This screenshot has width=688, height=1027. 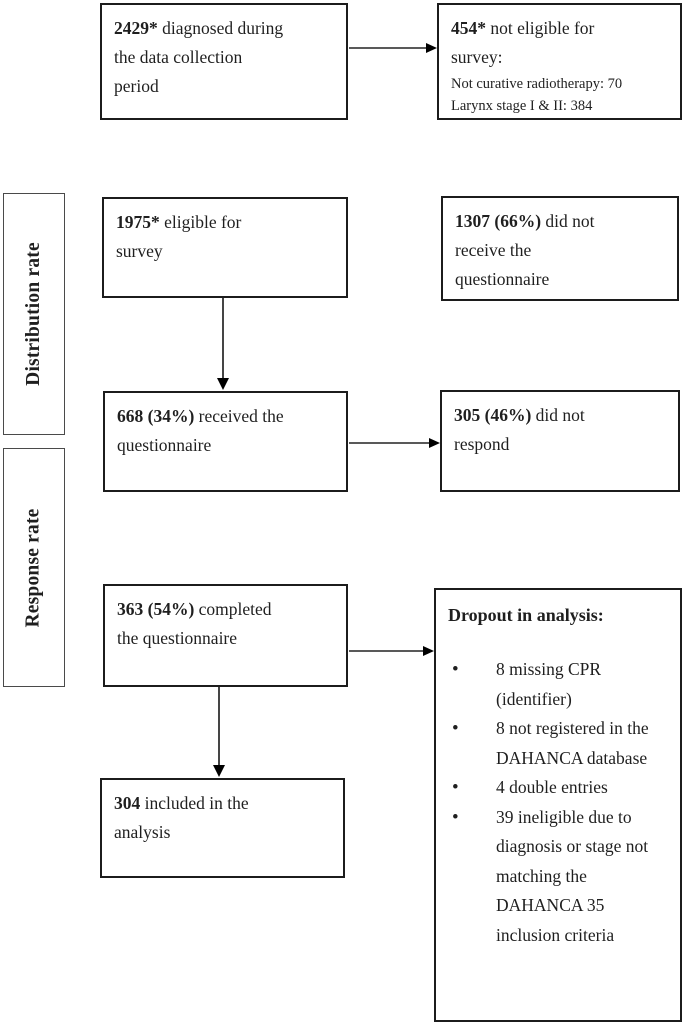 What do you see at coordinates (468, 28) in the screenshot?
I see `not-eligible-count: 454*` at bounding box center [468, 28].